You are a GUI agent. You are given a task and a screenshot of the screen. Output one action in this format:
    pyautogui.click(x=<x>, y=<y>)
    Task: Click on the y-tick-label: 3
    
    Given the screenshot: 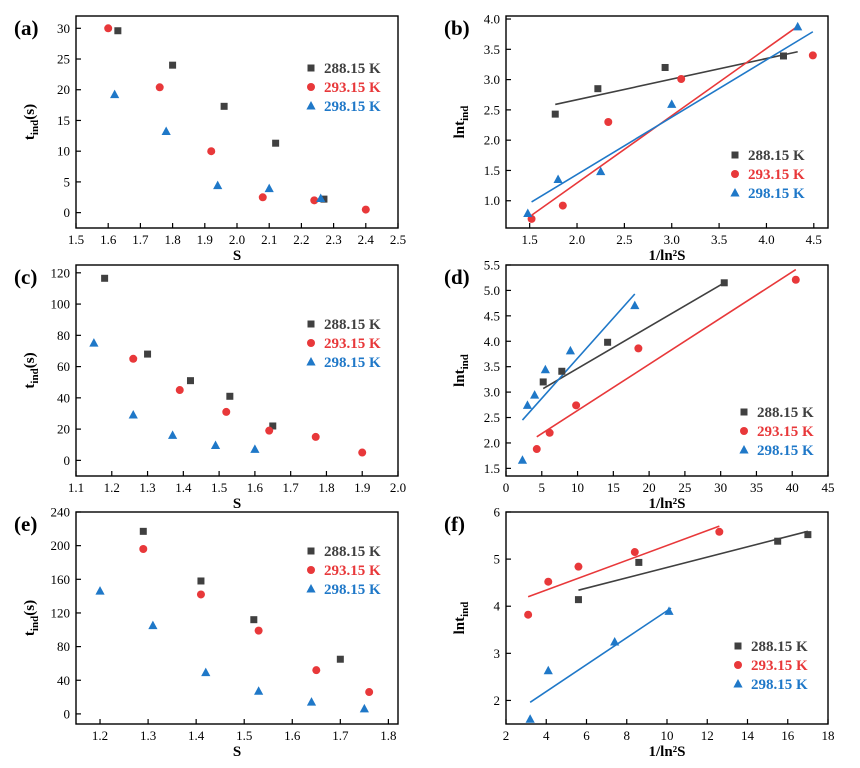 What is the action you would take?
    pyautogui.click(x=497, y=653)
    